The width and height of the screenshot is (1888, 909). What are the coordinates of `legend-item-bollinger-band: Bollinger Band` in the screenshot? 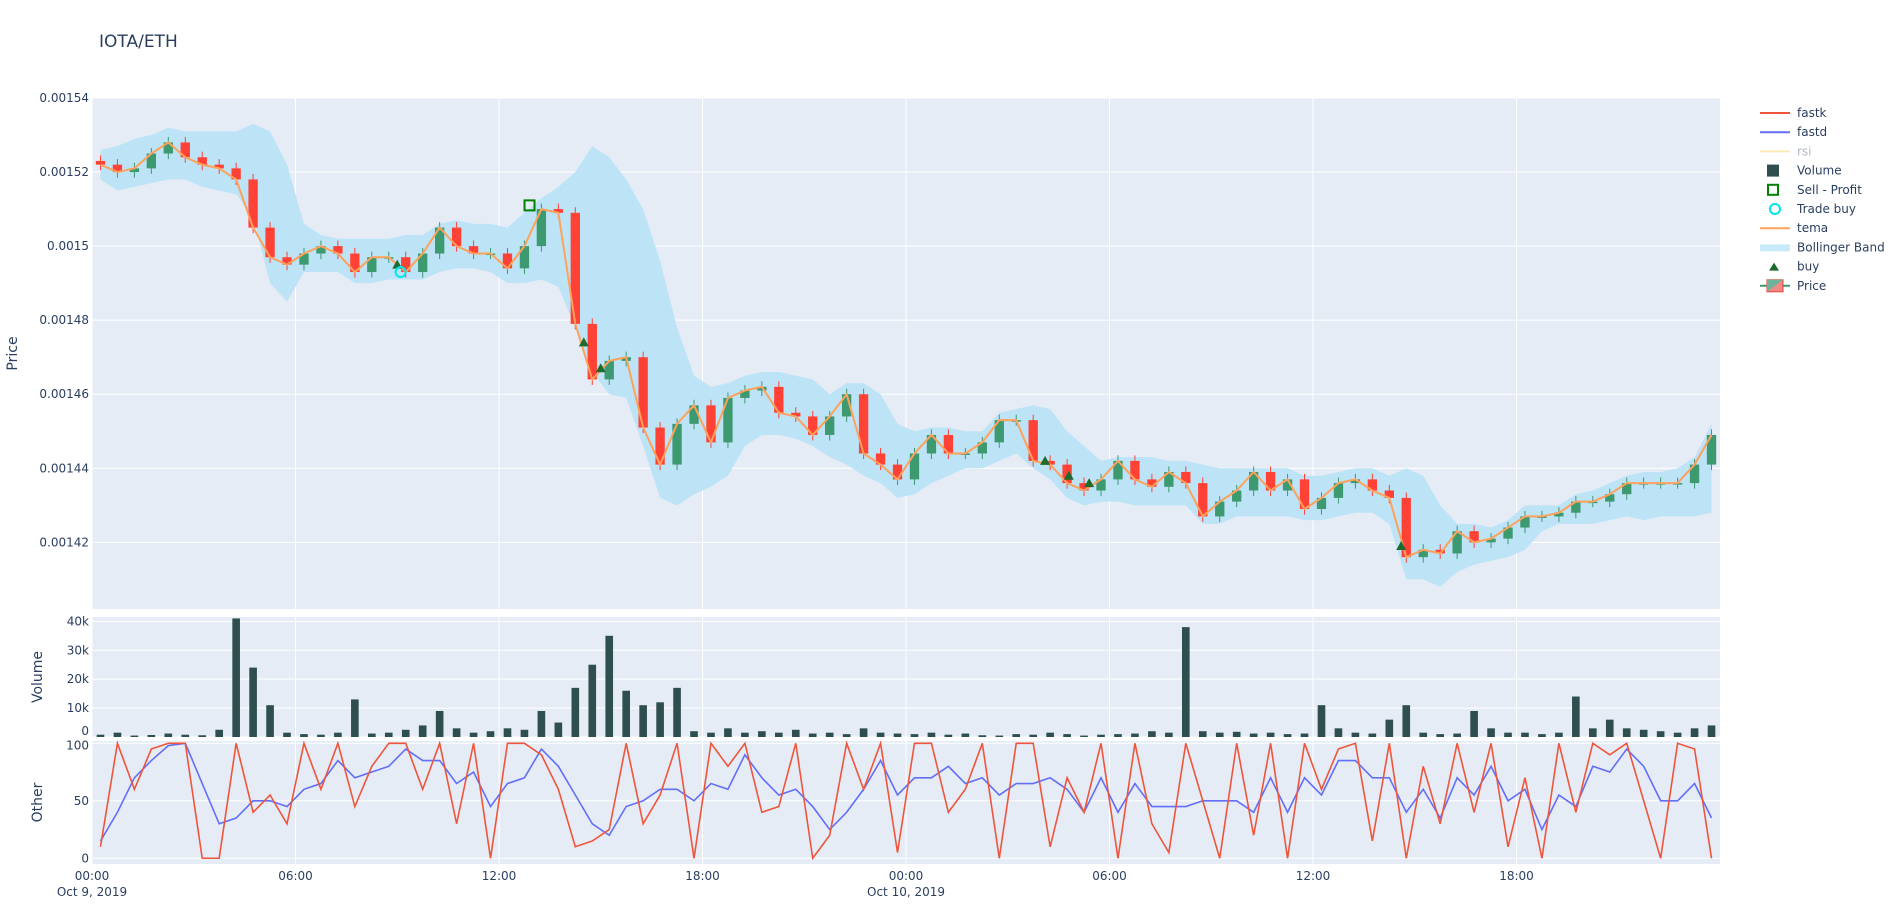 It's located at (1822, 247).